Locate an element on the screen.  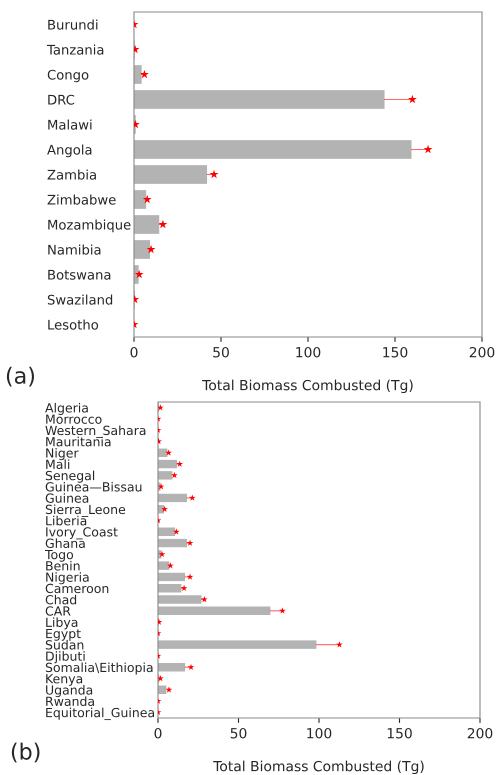
y-tick-label: Mozambique is located at coordinates (89, 225).